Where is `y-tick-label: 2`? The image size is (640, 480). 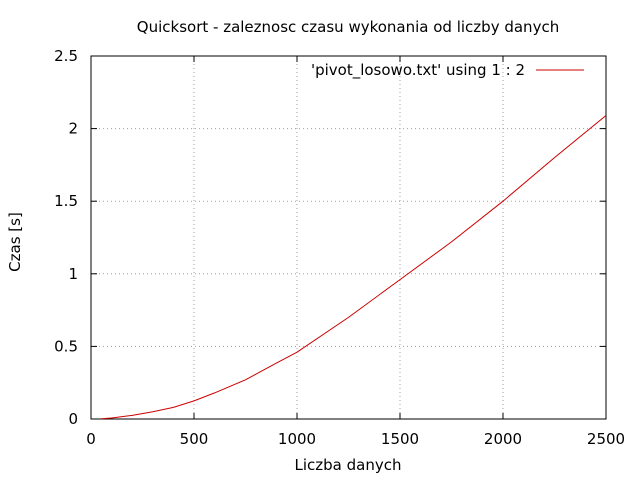 y-tick-label: 2 is located at coordinates (73, 129).